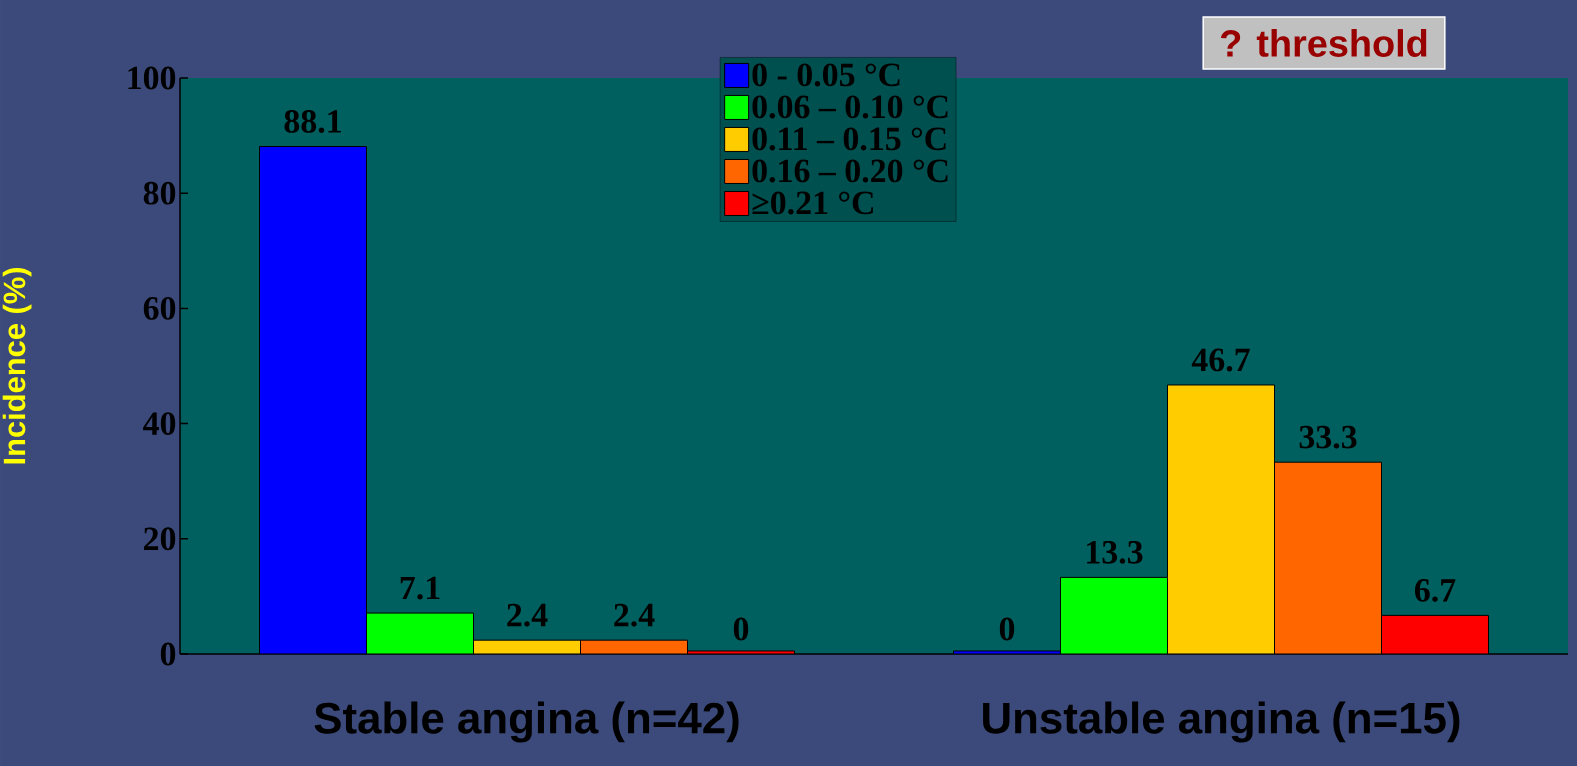 Image resolution: width=1577 pixels, height=766 pixels. What do you see at coordinates (159, 193) in the screenshot?
I see `y-tick-label: 80` at bounding box center [159, 193].